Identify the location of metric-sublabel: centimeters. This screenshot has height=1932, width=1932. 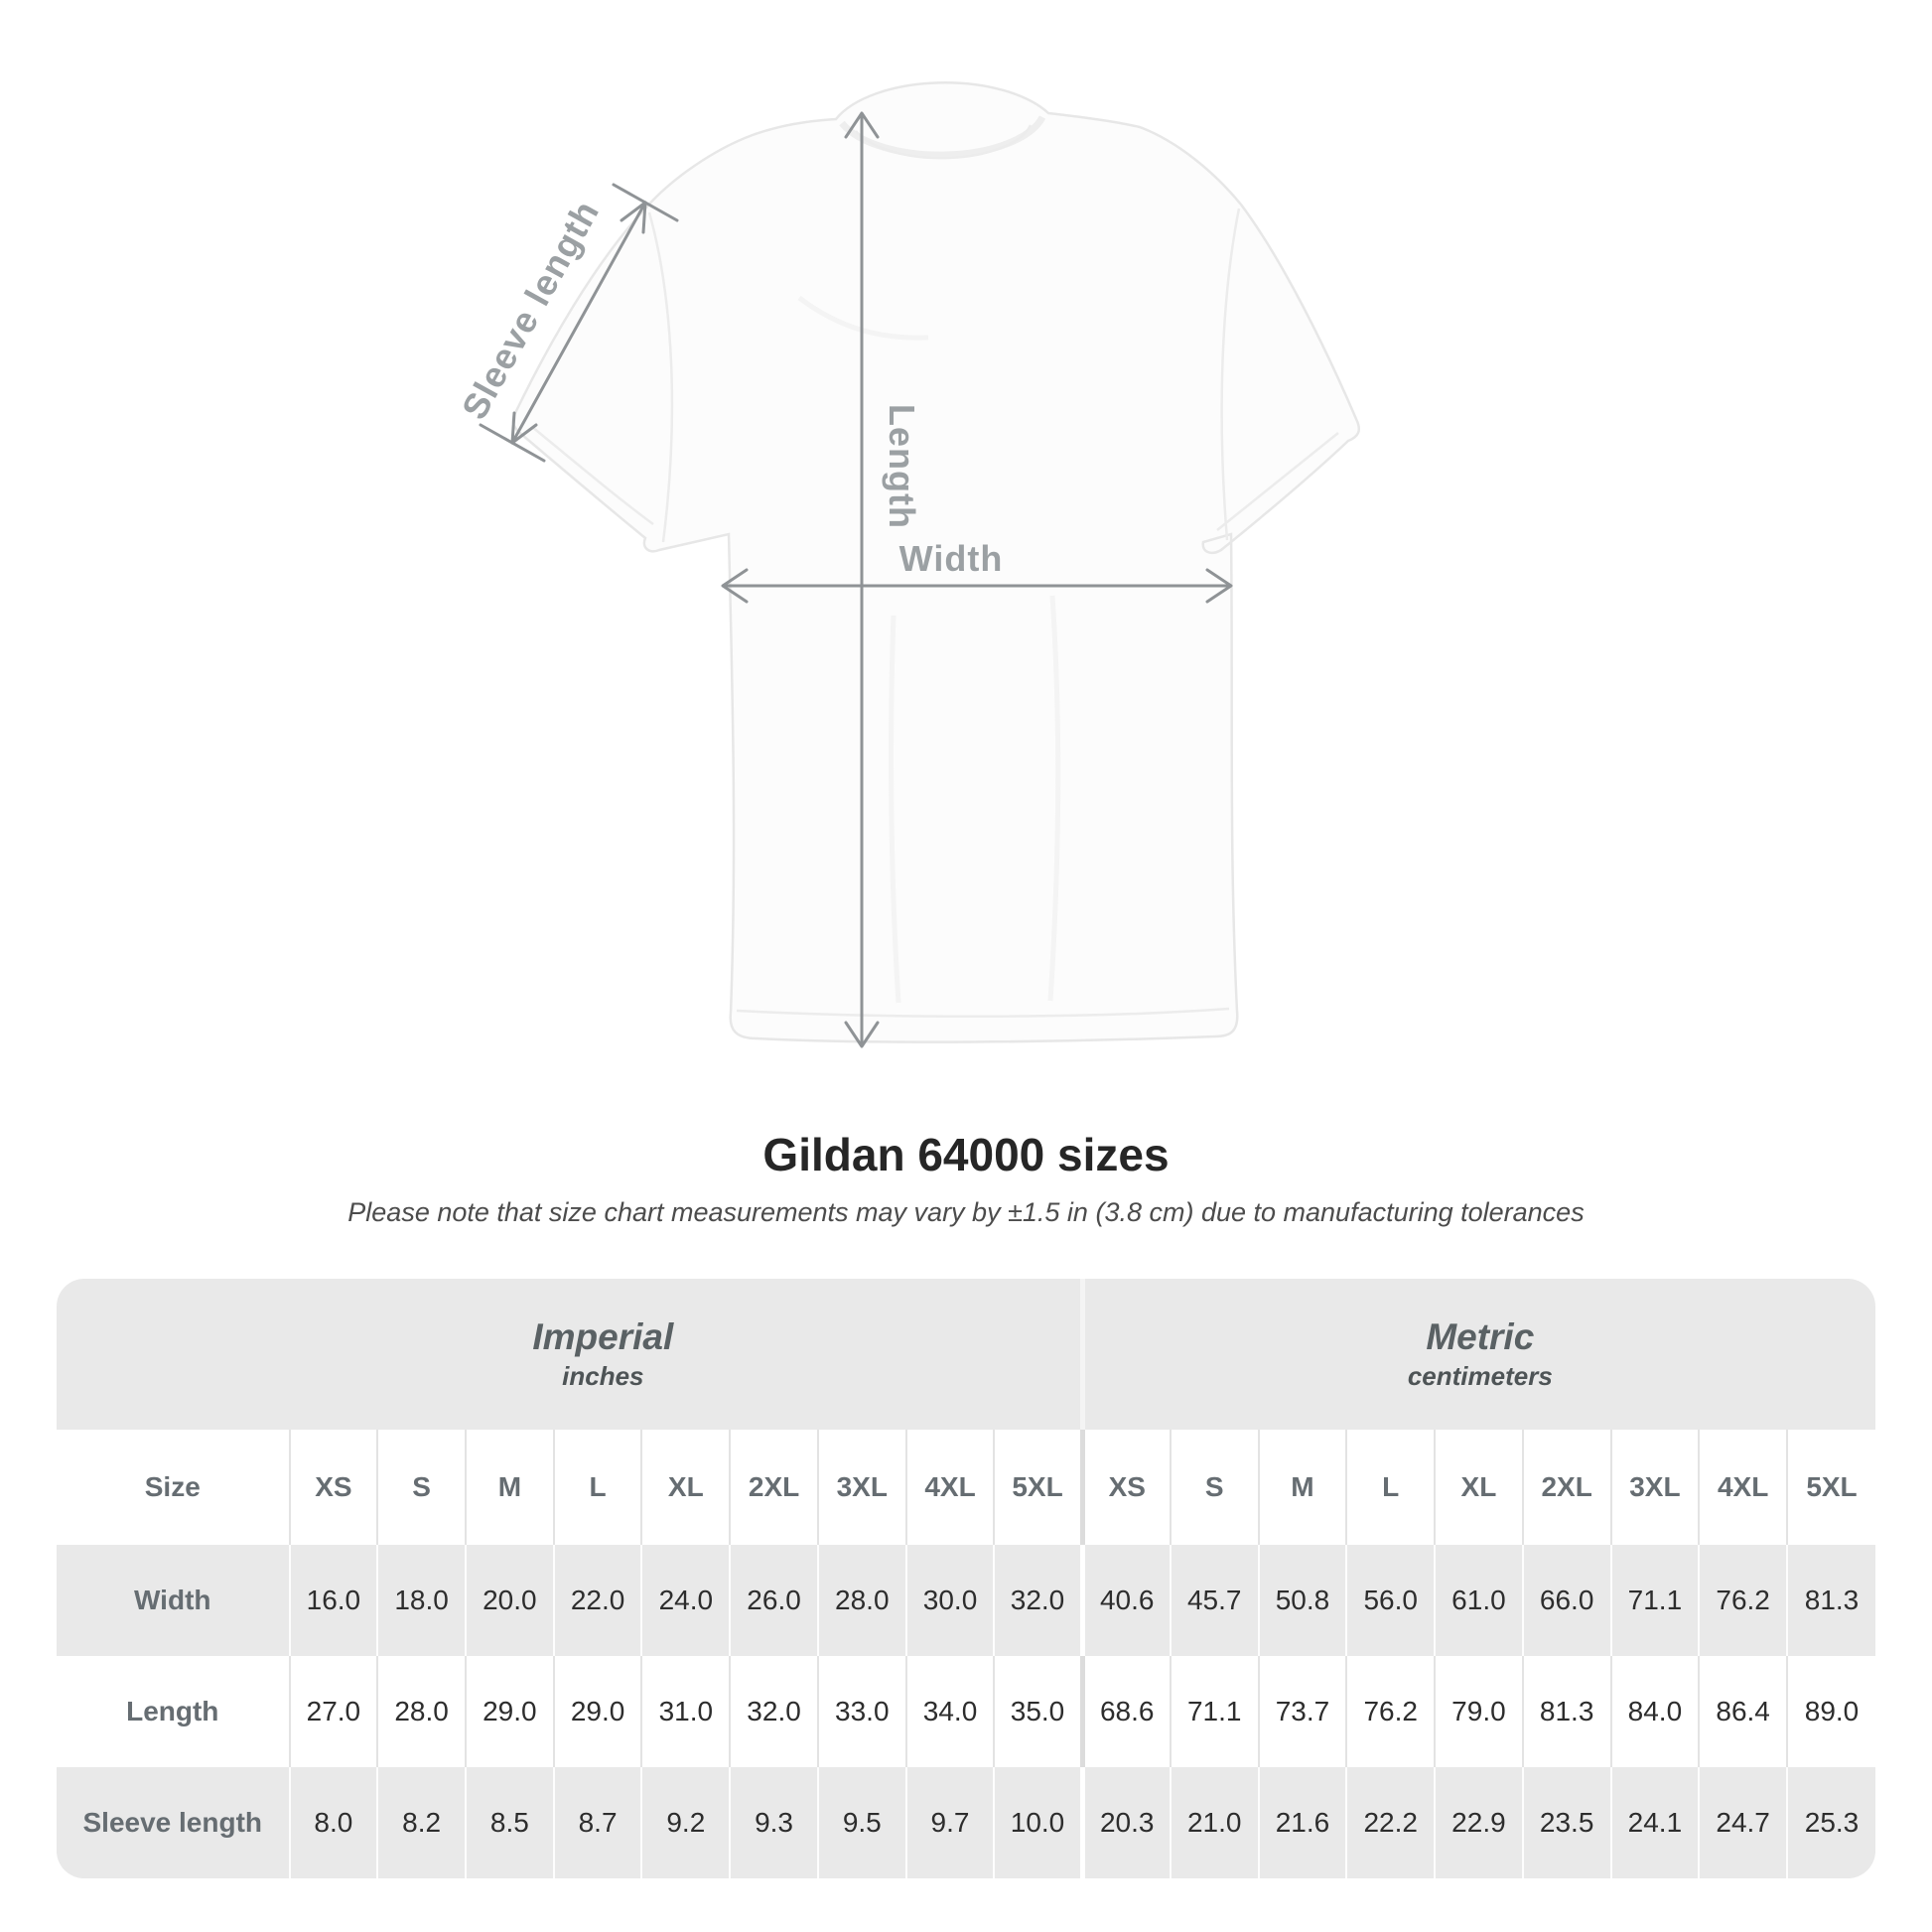
(1480, 1377).